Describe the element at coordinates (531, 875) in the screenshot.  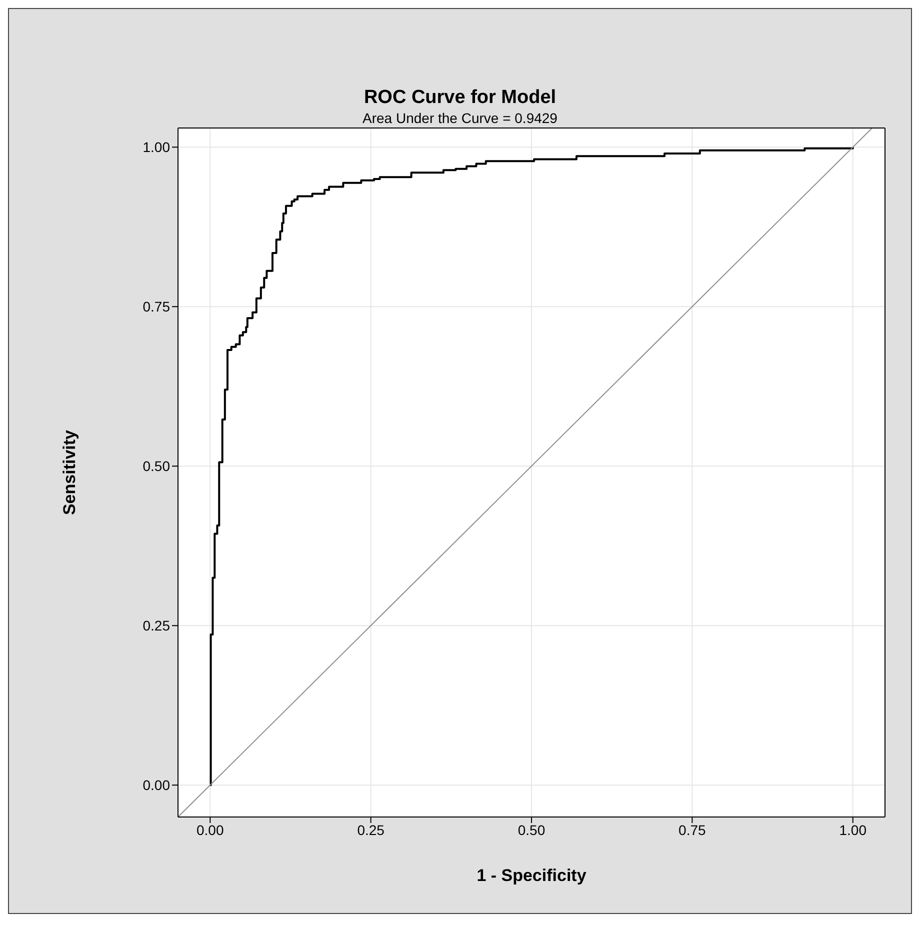
I see `x-axis-title: 1 - Specificity` at that location.